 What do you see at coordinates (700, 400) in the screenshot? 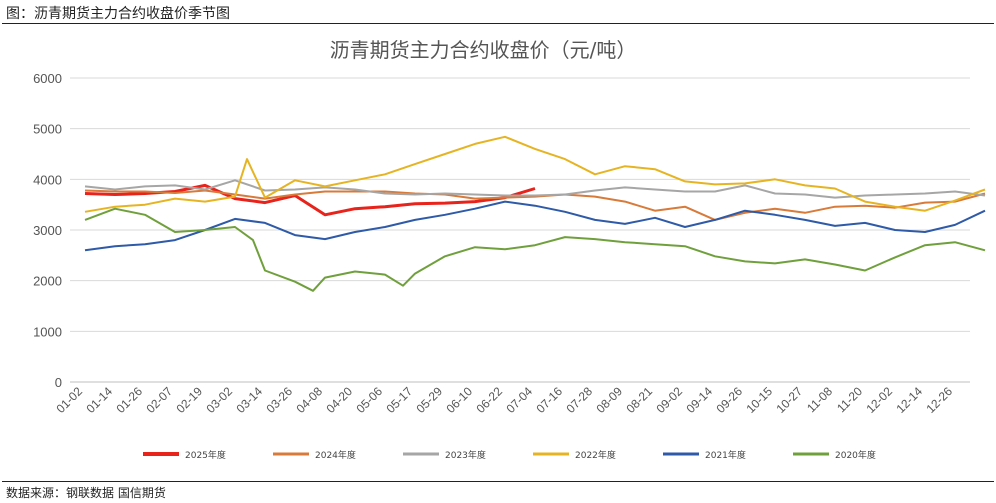
I see `x-tick-label: 09-14` at bounding box center [700, 400].